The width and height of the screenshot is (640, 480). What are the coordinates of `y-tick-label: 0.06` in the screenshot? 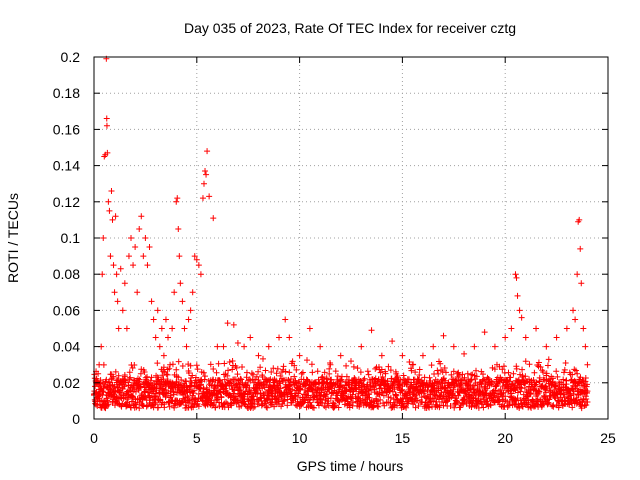 It's located at (66, 310).